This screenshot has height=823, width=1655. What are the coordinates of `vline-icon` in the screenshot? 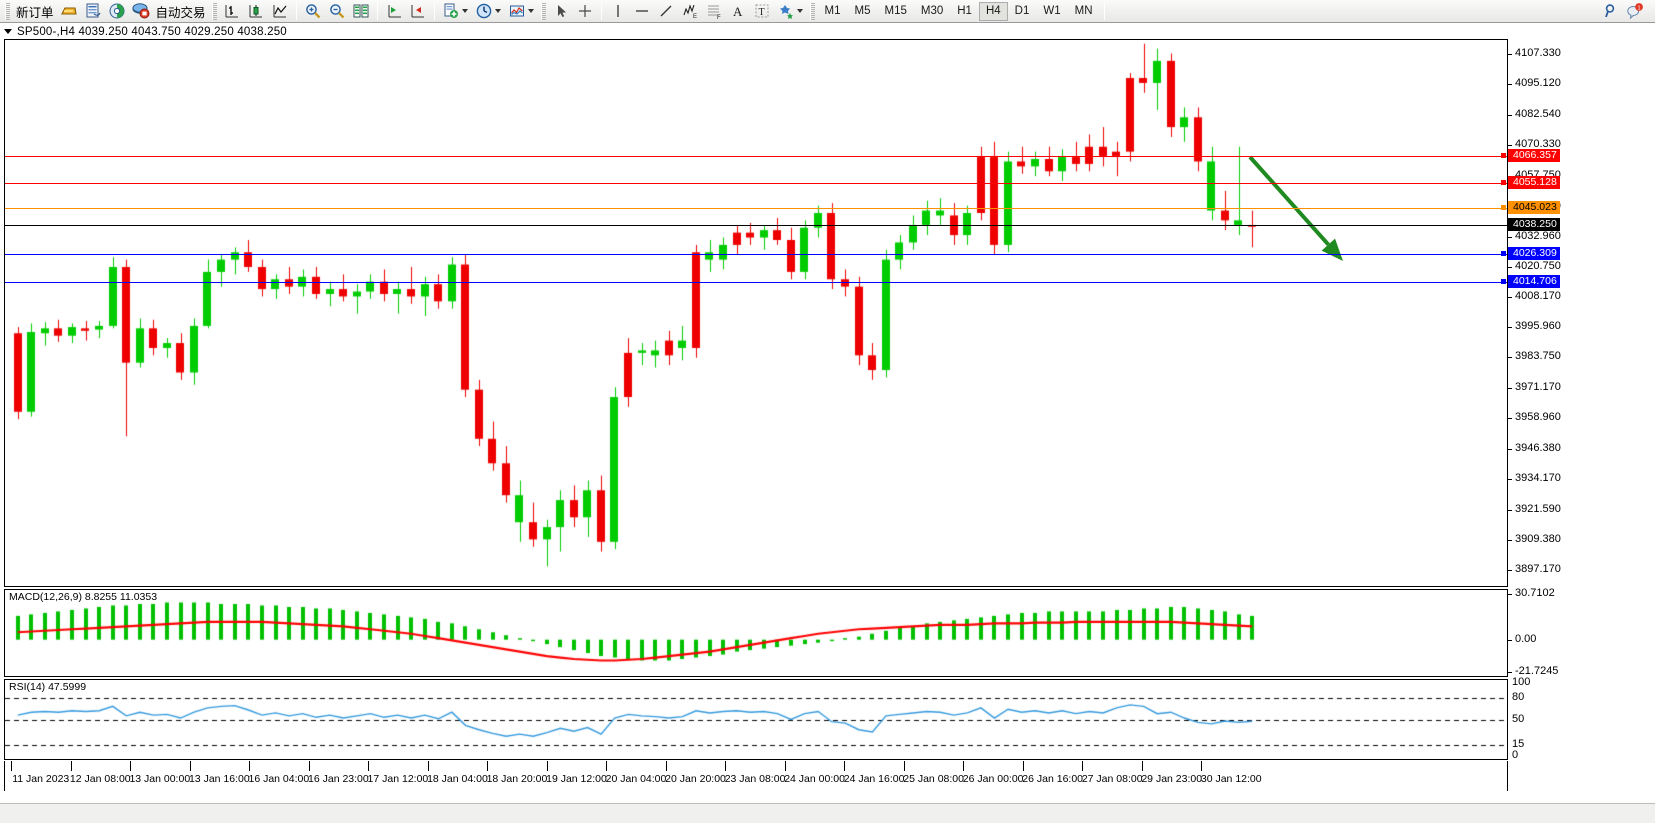 It's located at (618, 11).